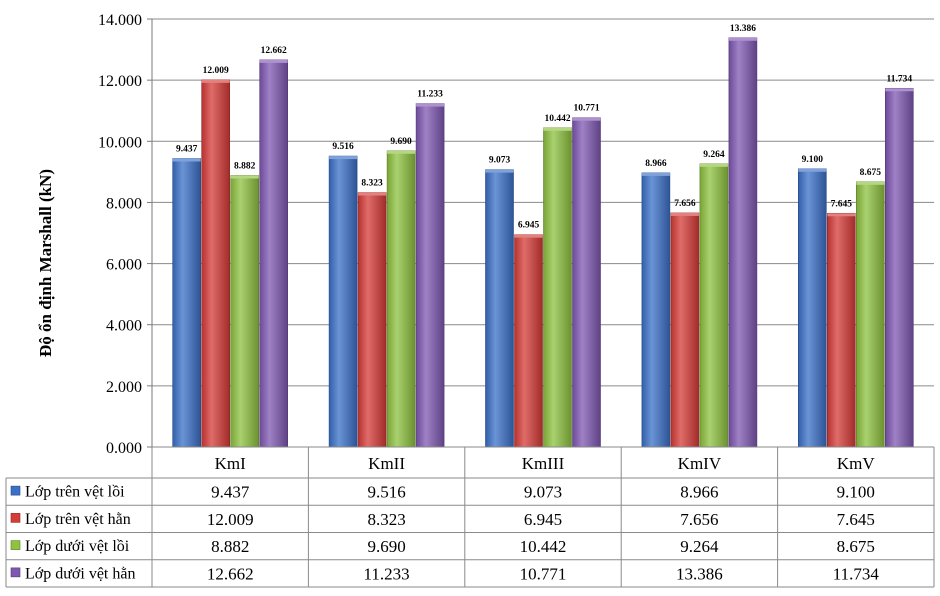 This screenshot has width=940, height=596. I want to click on category-label: KmII, so click(386, 463).